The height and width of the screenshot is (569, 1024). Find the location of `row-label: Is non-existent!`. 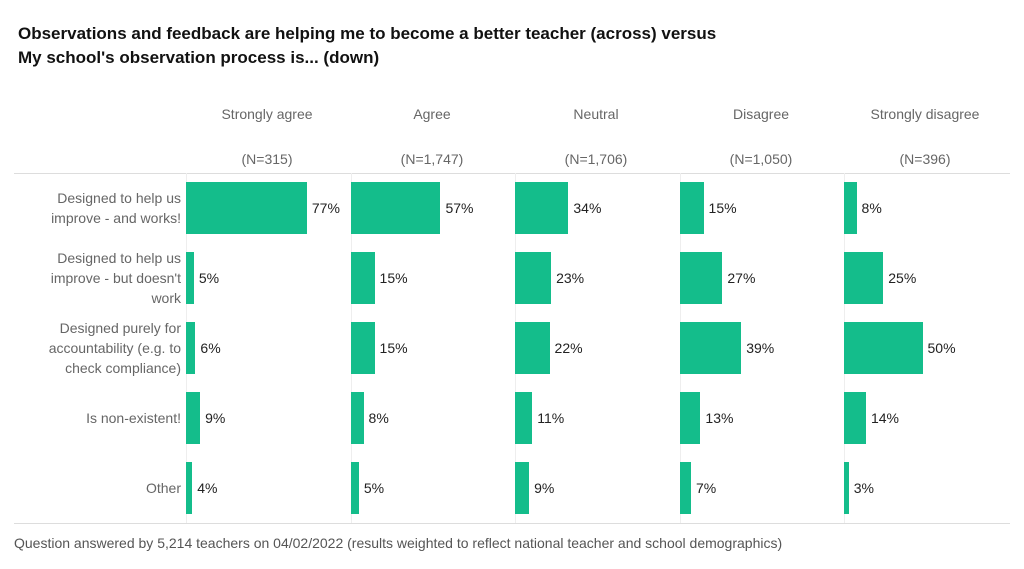

row-label: Is non-existent! is located at coordinates (95, 418).